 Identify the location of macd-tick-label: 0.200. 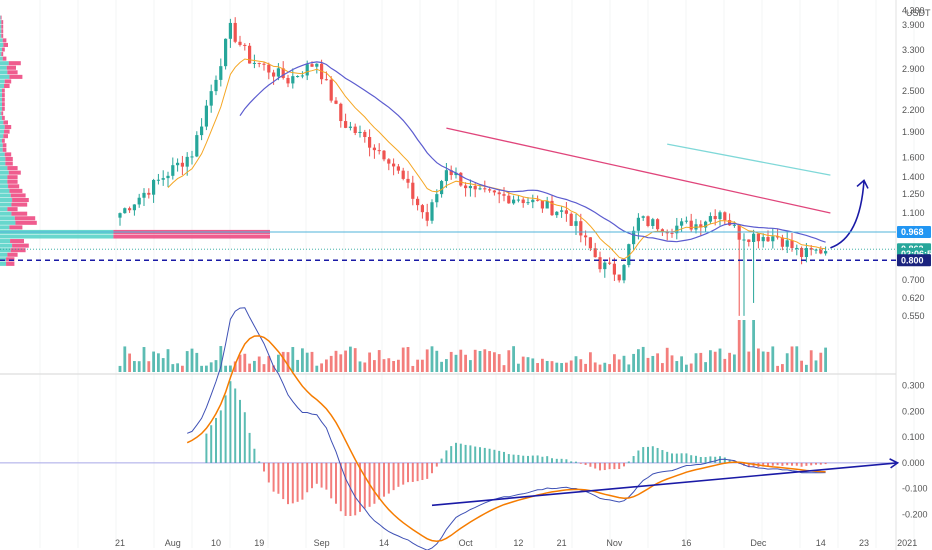
(913, 411).